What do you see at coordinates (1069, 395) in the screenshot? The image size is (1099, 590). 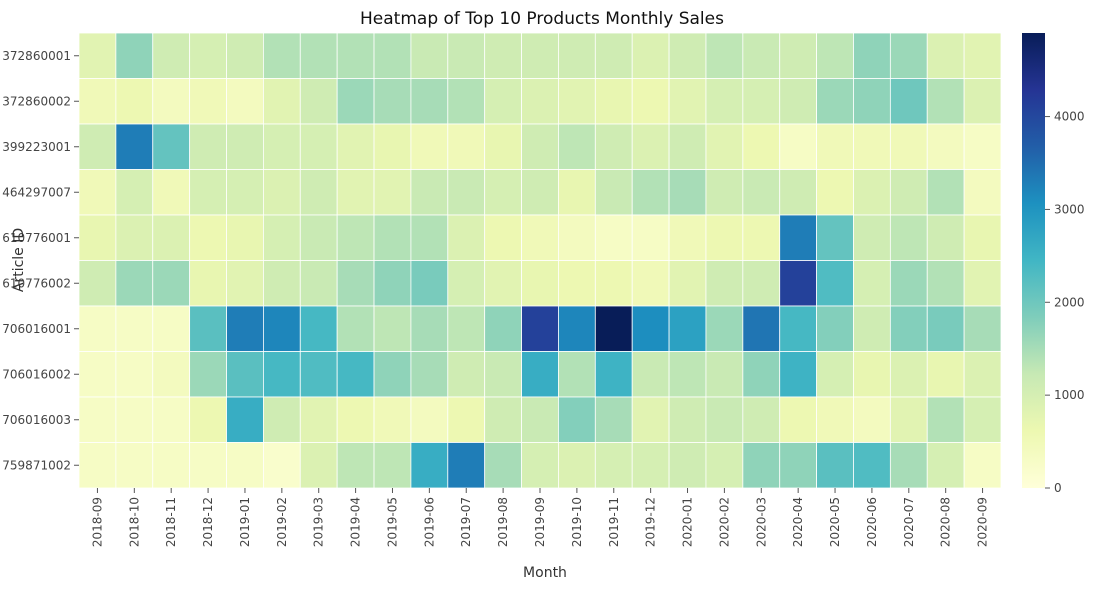 I see `colorbar-tick-label: 1000` at bounding box center [1069, 395].